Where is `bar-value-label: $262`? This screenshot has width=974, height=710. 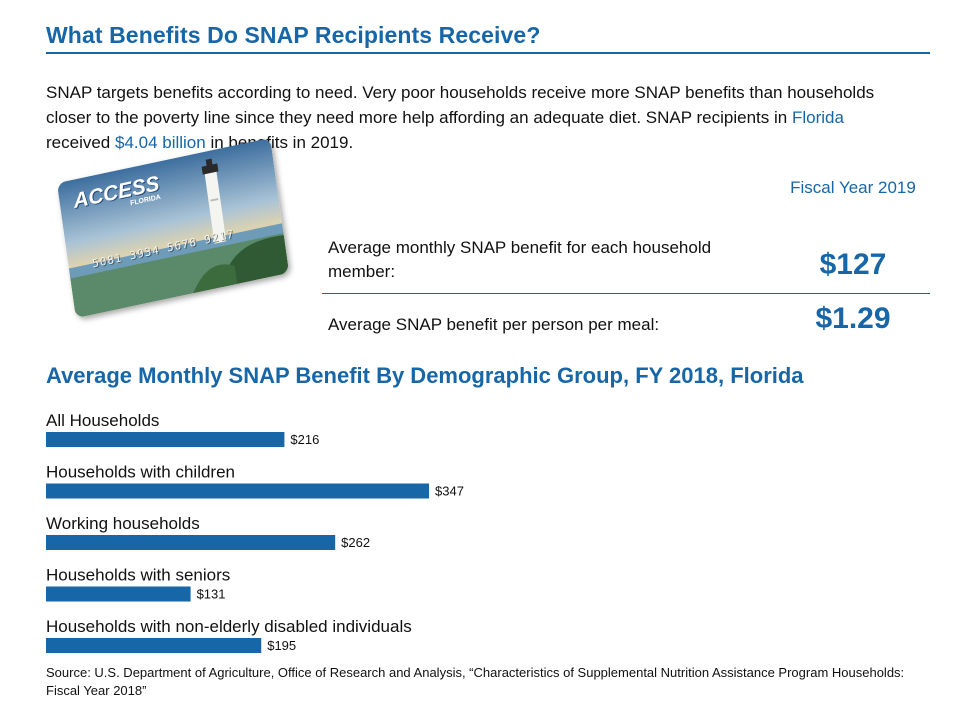
bar-value-label: $262 is located at coordinates (355, 542).